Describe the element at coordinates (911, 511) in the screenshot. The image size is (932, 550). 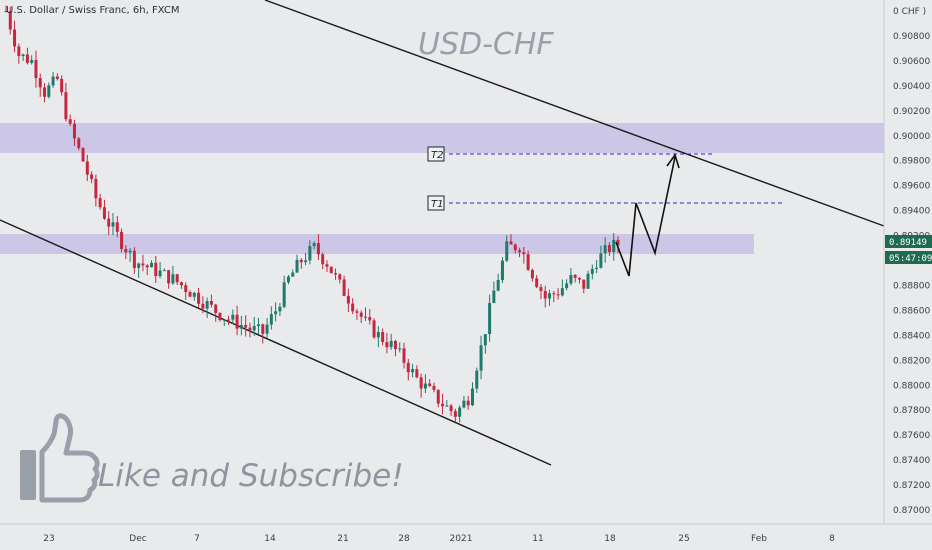
I see `price-tick-label: 0.87000` at that location.